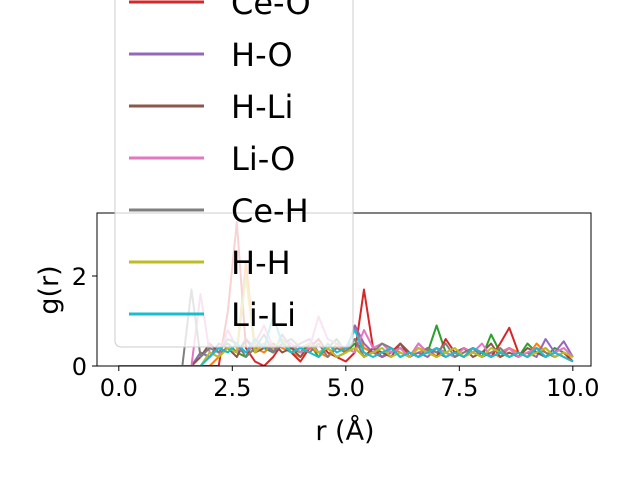  What do you see at coordinates (270, 211) in the screenshot?
I see `legend-label: Ce-H` at bounding box center [270, 211].